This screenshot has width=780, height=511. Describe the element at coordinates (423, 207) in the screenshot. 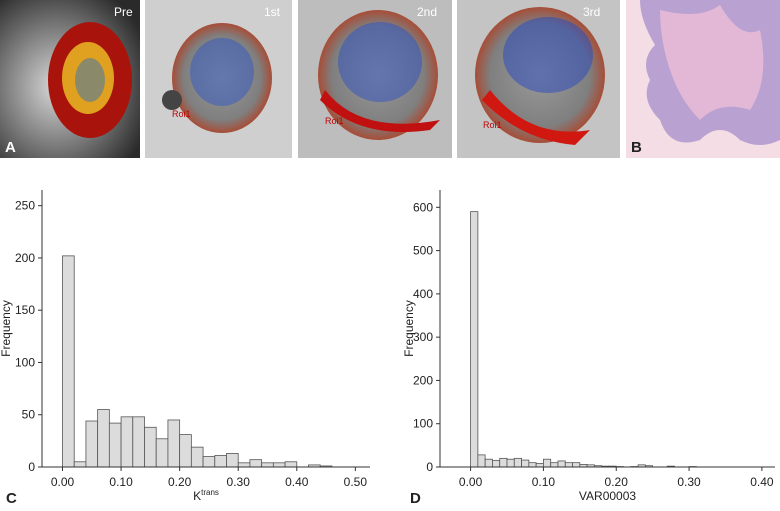

I see `y-tick-label: 600` at that location.